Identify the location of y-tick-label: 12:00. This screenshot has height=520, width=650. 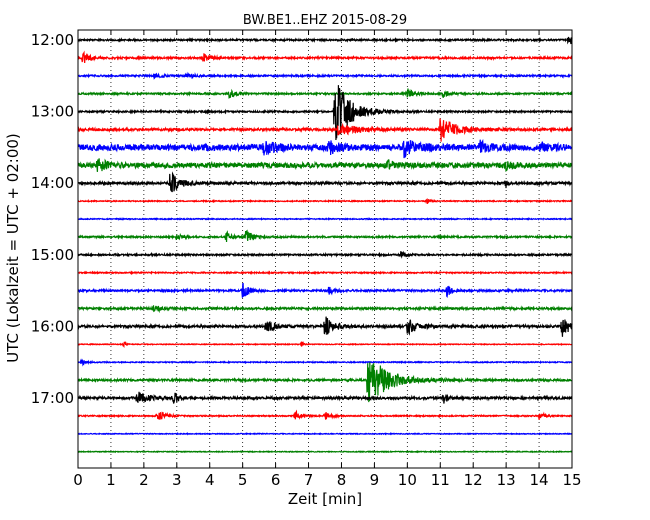
(52, 40).